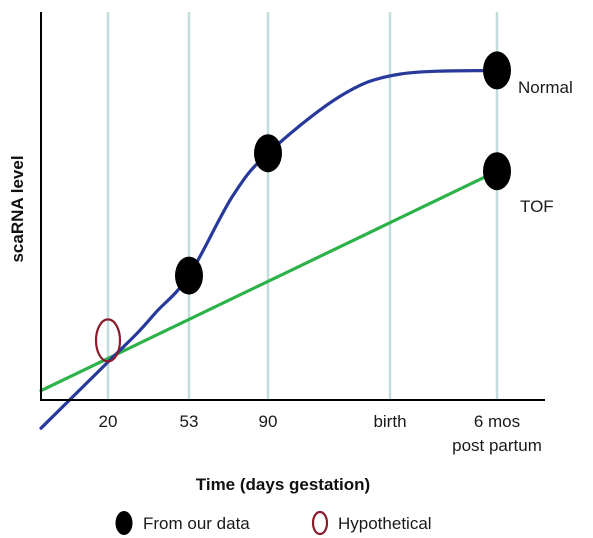 The width and height of the screenshot is (593, 538). What do you see at coordinates (273, 523) in the screenshot?
I see `legend: From our data Hypothetical` at bounding box center [273, 523].